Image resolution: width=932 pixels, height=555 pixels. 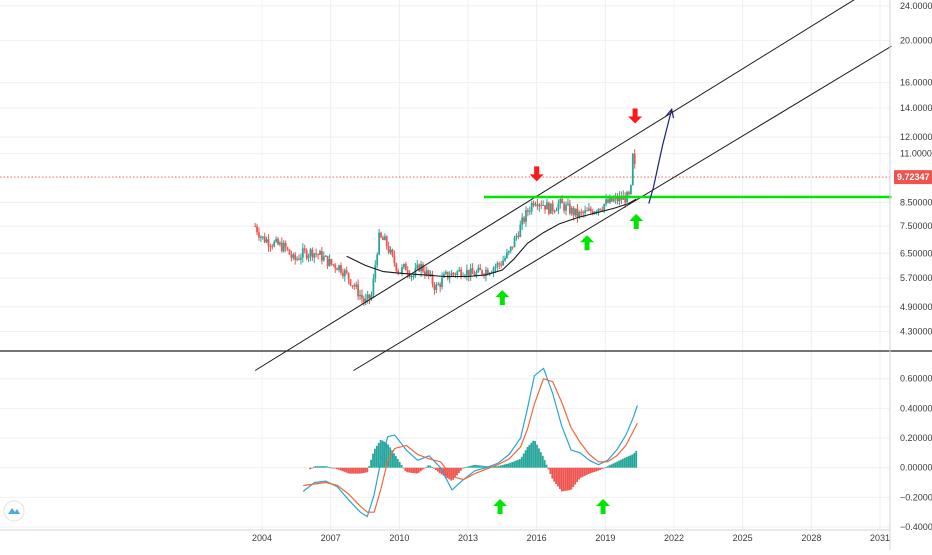 I want to click on signal-line, so click(x=470, y=445).